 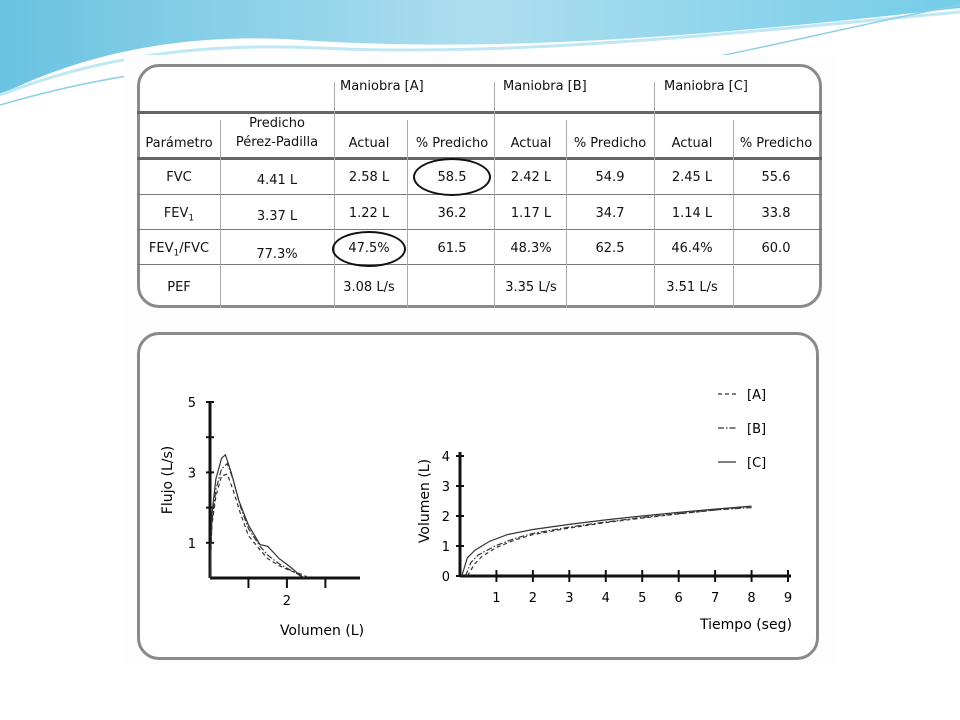 I want to click on row-predicted: 77.3%, so click(x=277, y=254).